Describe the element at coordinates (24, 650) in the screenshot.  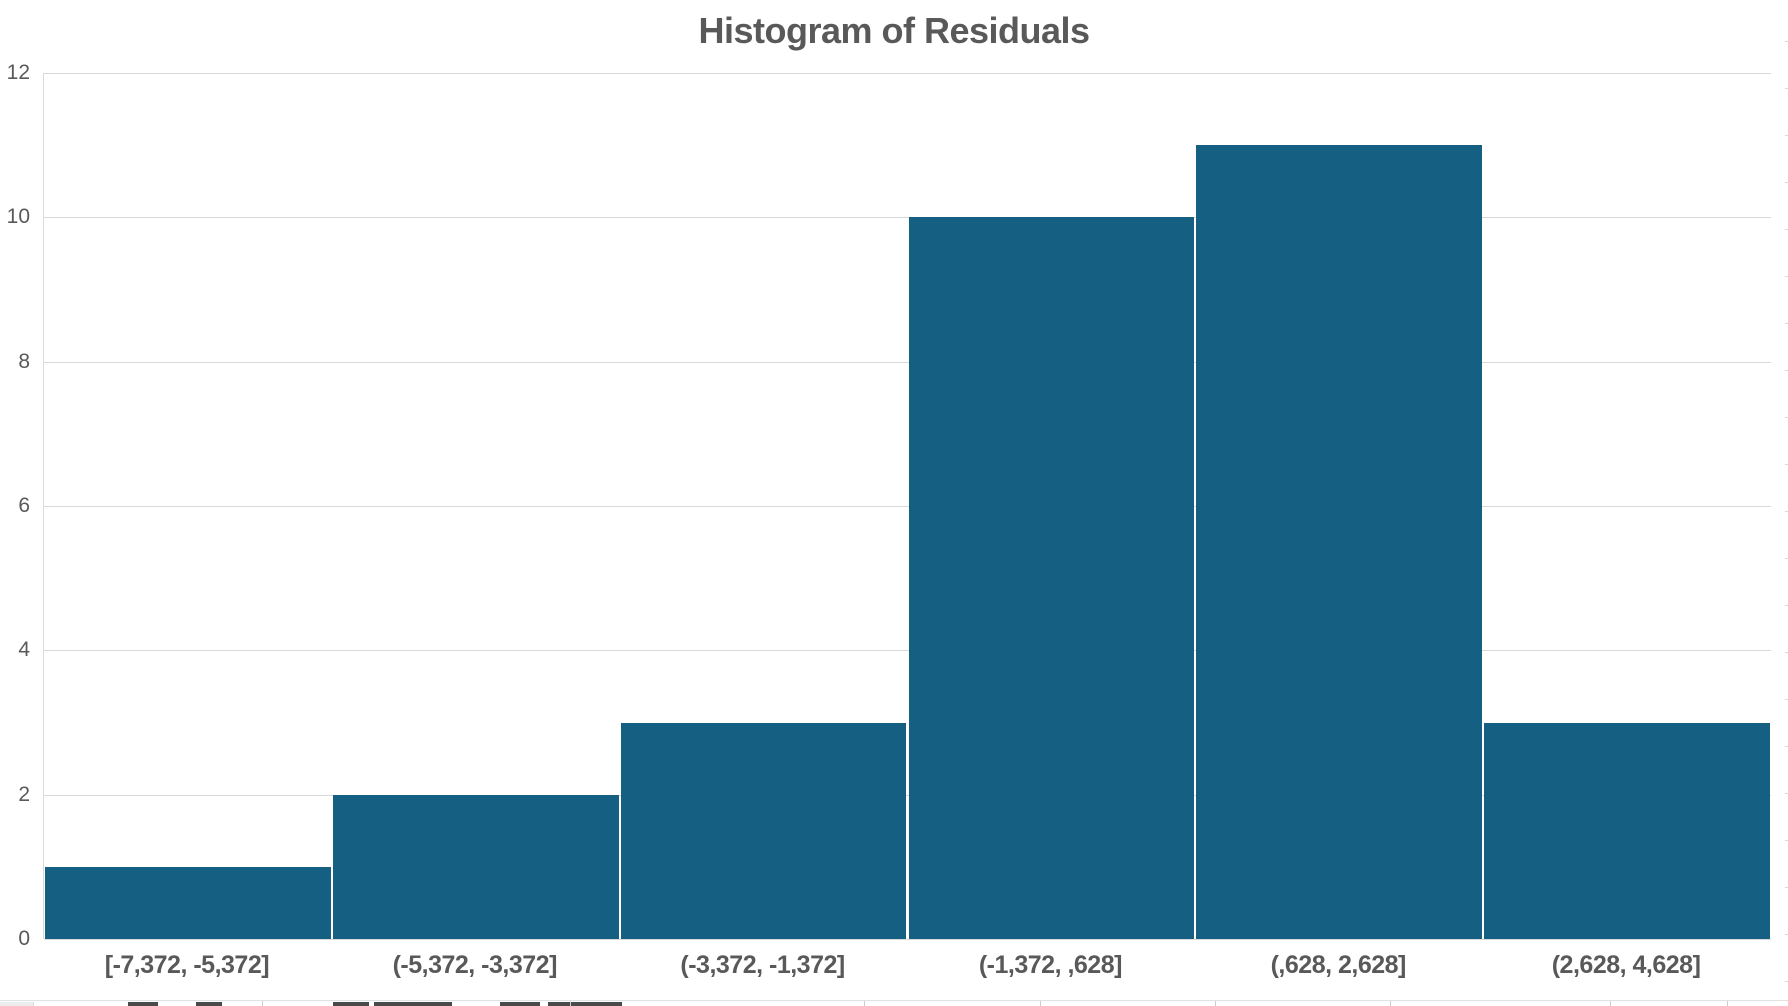
I see `y-tick-label-4: 4` at that location.